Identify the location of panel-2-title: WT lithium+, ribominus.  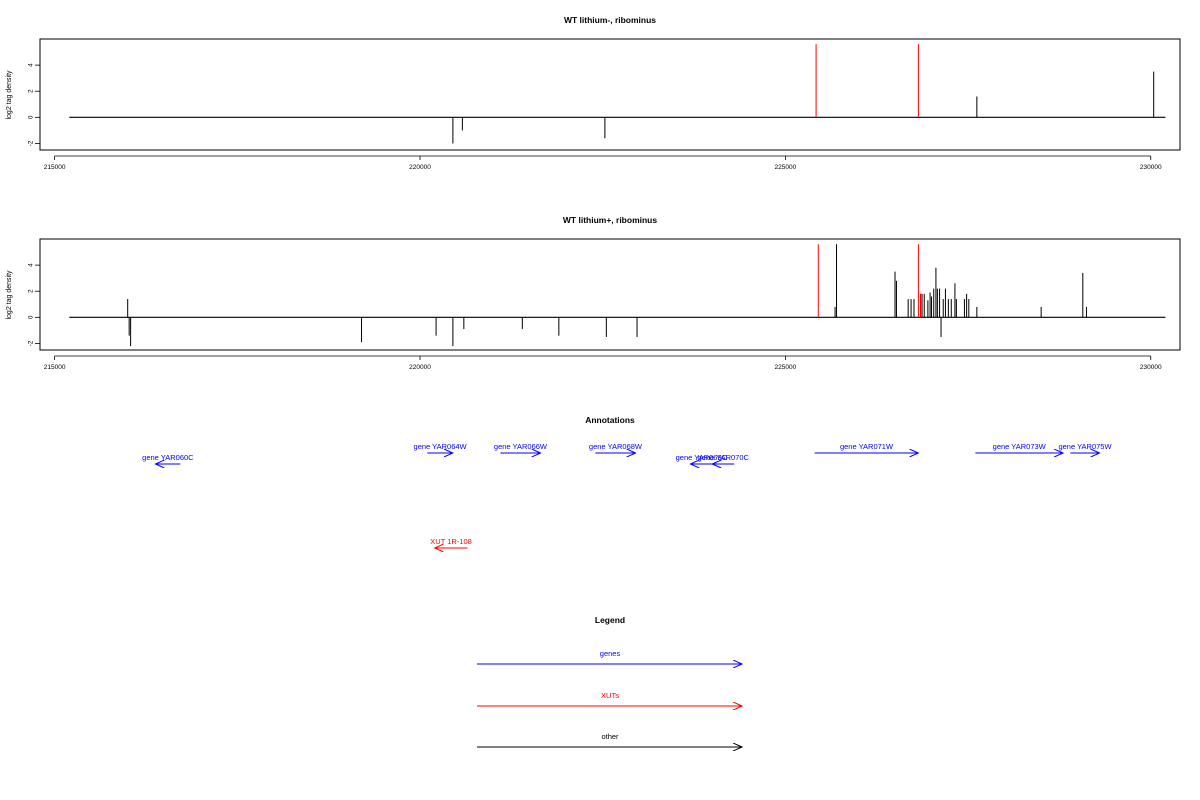
(610, 220).